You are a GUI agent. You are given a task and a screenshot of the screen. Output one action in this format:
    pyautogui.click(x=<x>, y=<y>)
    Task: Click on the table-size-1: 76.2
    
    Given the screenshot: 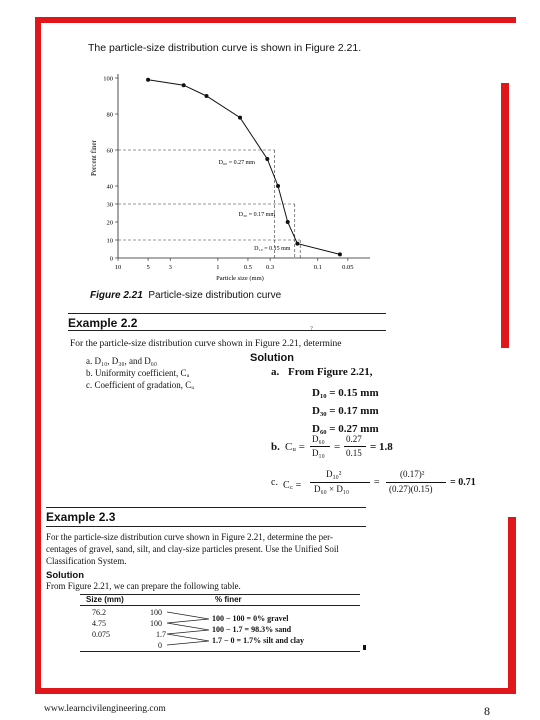 What is the action you would take?
    pyautogui.click(x=99, y=612)
    